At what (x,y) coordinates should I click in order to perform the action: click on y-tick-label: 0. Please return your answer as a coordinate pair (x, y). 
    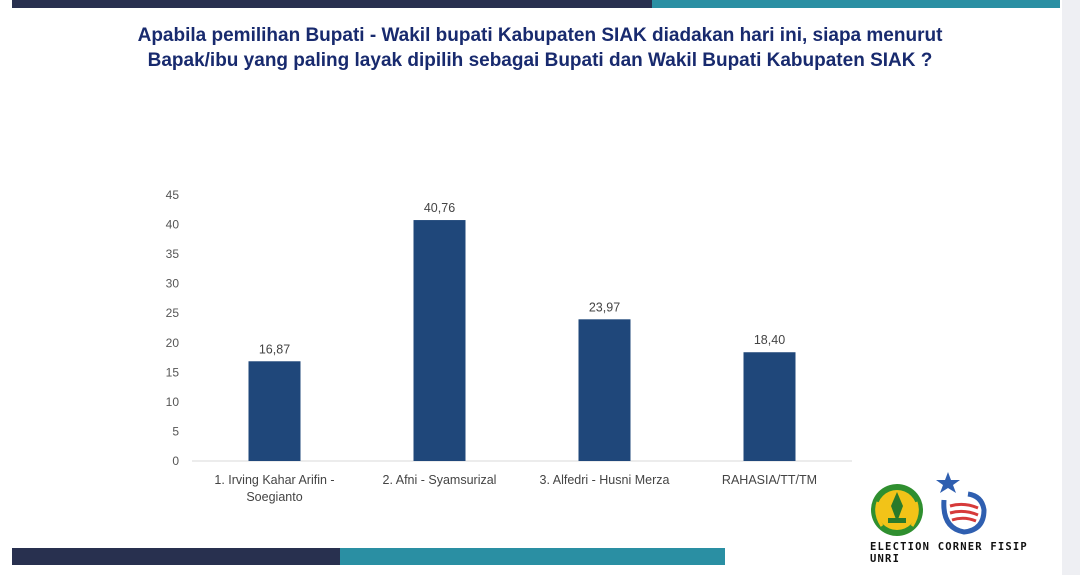
    Looking at the image, I should click on (175, 461).